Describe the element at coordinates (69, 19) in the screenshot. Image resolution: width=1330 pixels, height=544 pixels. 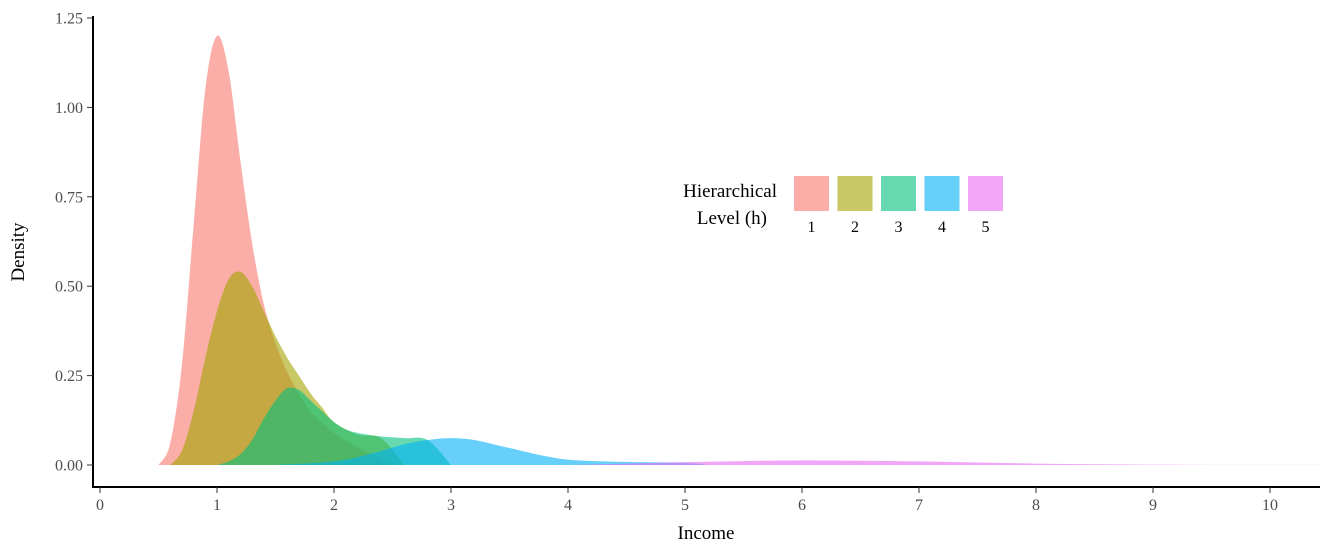
I see `y-tick-label: 1.25` at that location.